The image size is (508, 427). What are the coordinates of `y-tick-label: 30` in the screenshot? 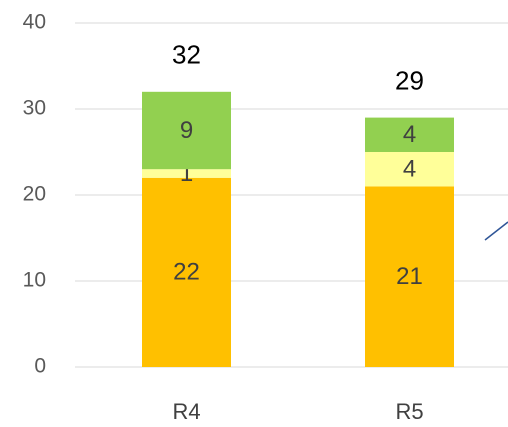 It's located at (34, 108).